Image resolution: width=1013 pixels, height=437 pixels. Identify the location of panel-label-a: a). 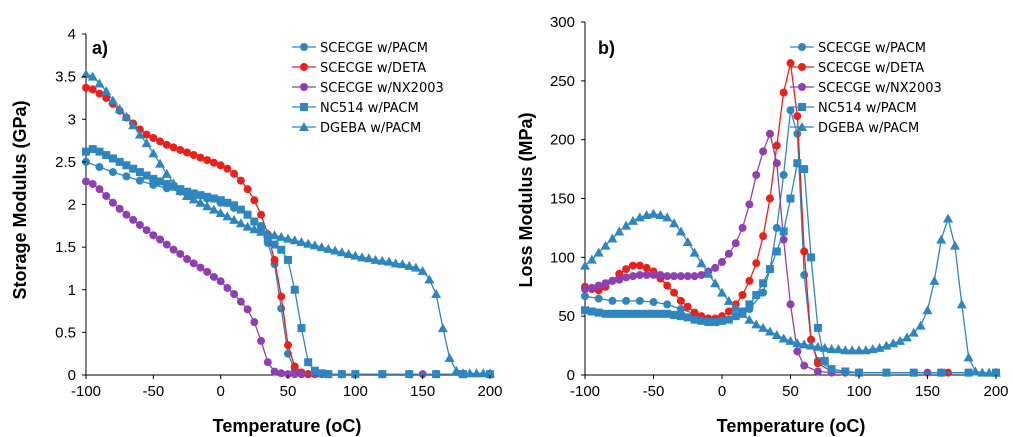
(100, 48).